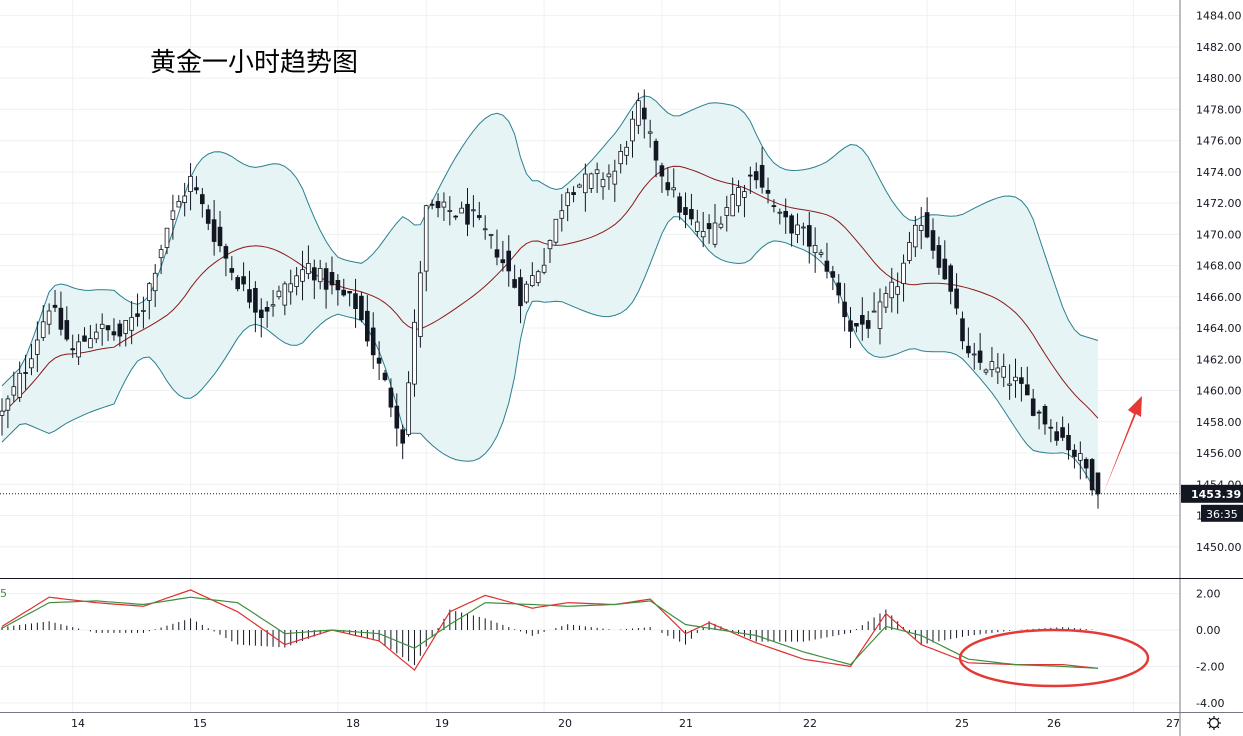 The image size is (1243, 736). Describe the element at coordinates (1219, 109) in the screenshot. I see `price-axis-tick-label: 1478.00` at that location.